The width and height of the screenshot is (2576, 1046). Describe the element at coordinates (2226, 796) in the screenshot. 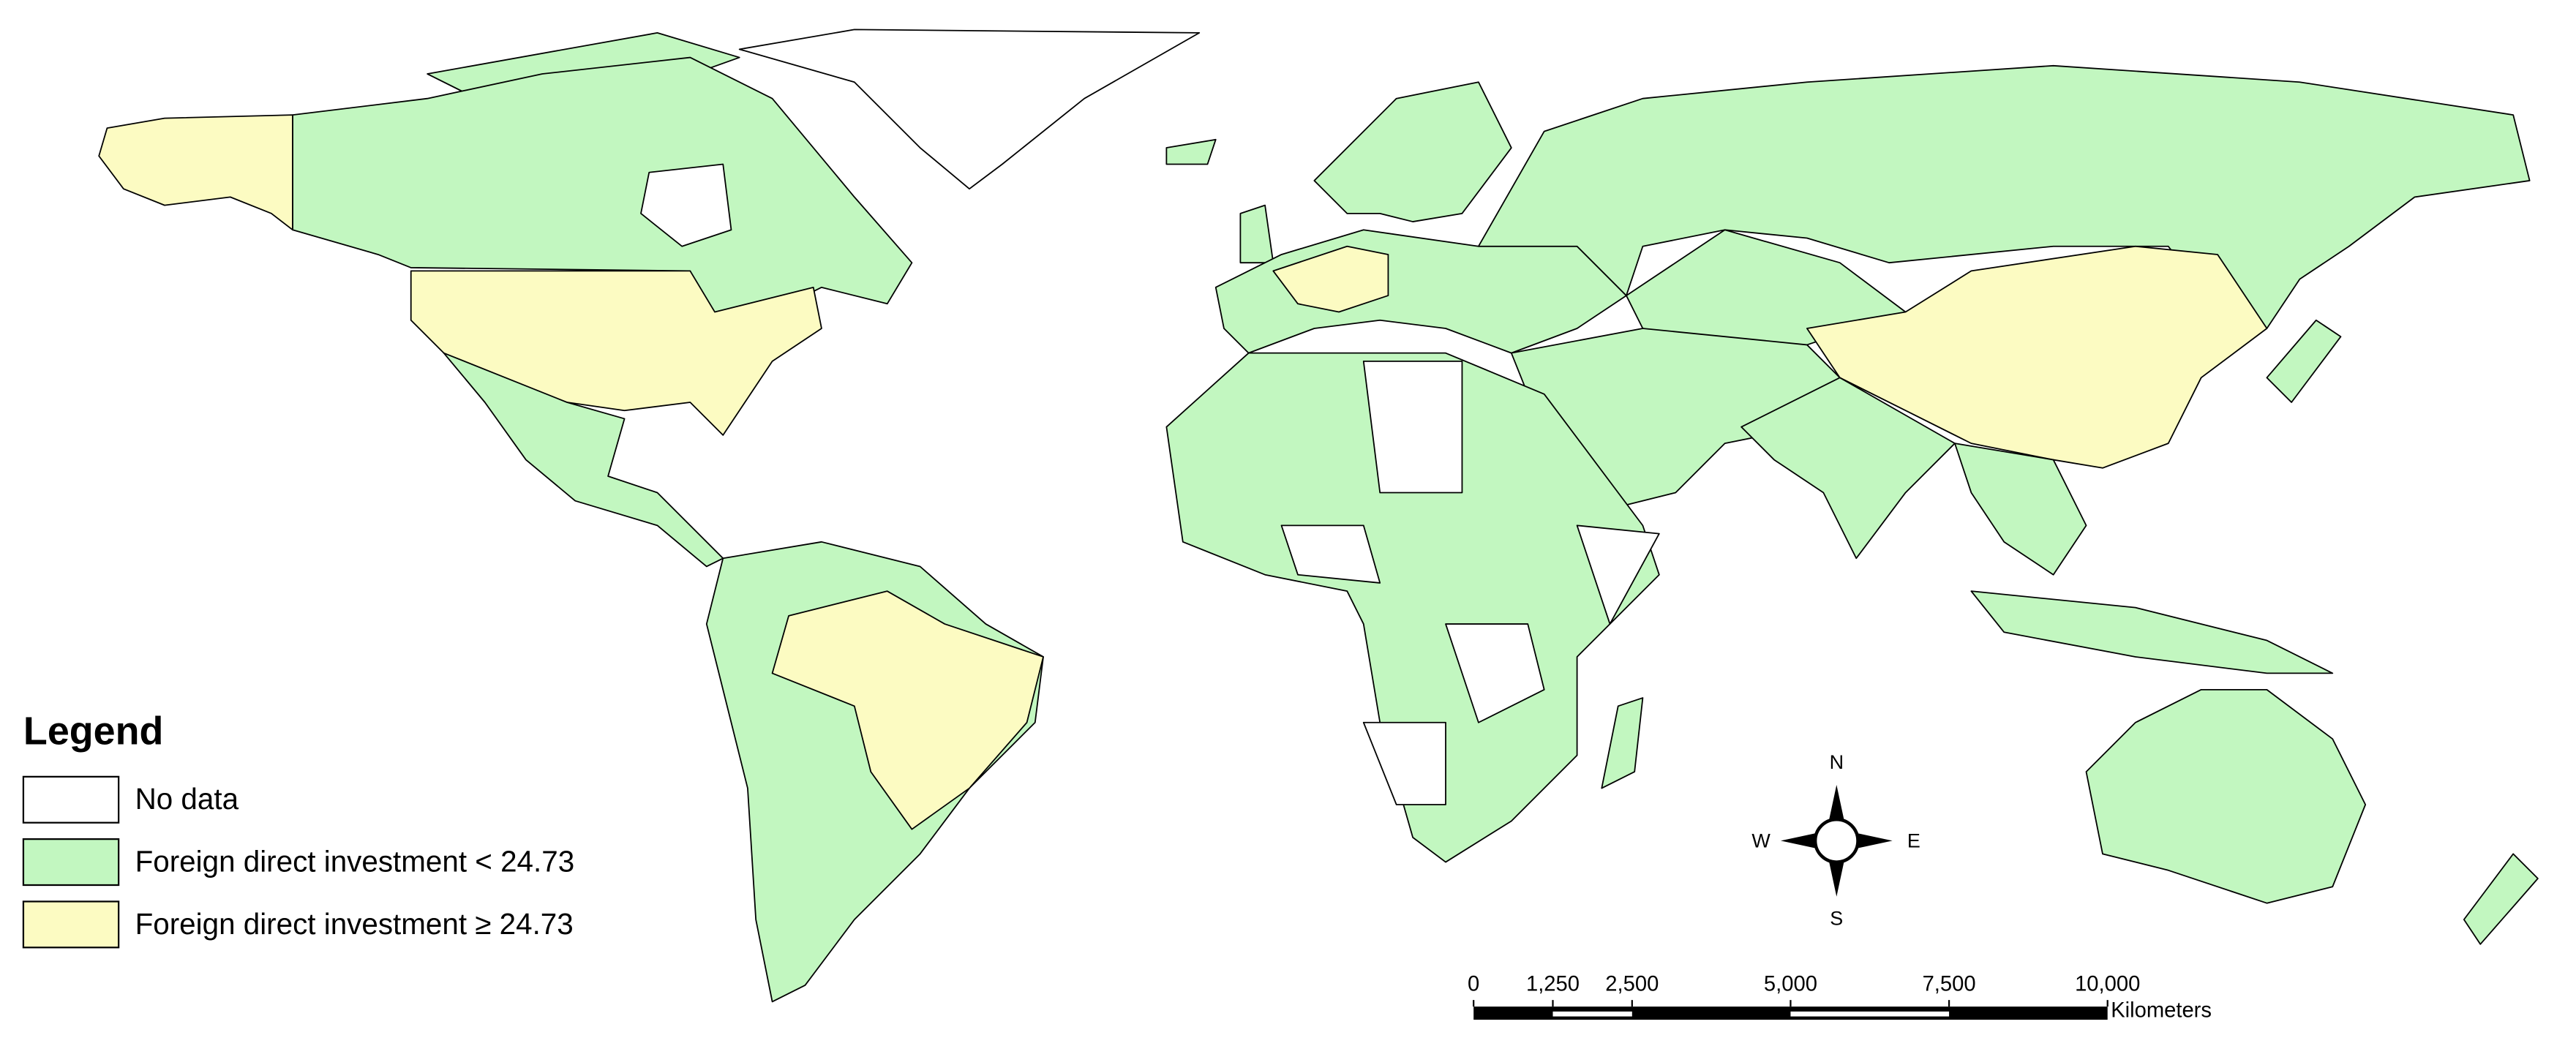

I see `australia` at that location.